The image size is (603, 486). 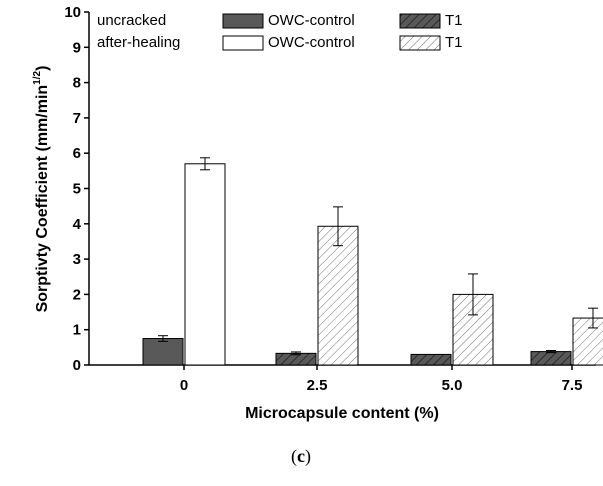 I want to click on caption-open: (, so click(x=294, y=456).